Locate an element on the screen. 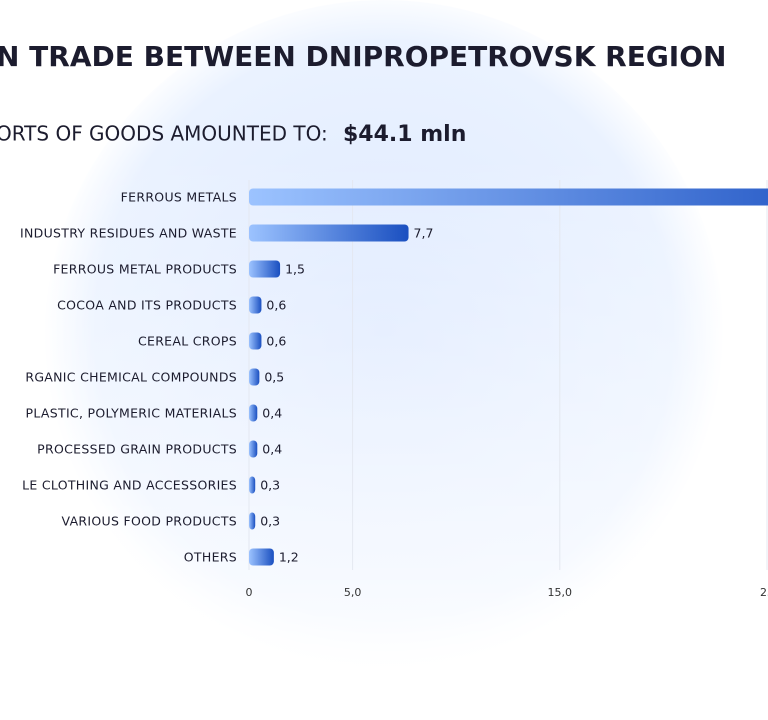 This screenshot has width=768, height=720. category-label: OTHERS is located at coordinates (210, 557).